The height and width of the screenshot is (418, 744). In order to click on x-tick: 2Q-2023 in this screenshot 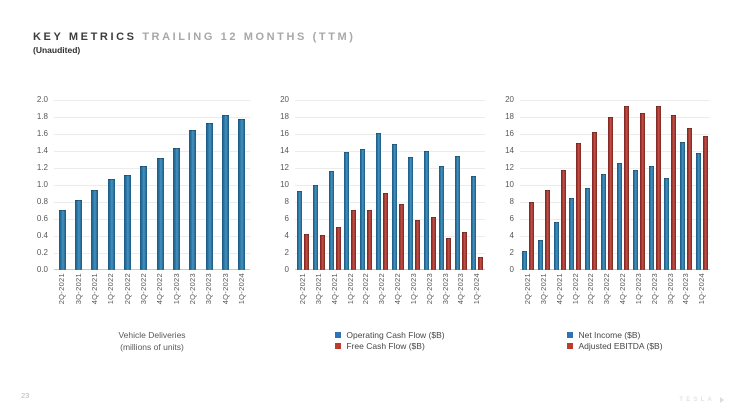, I will do `click(655, 297)`.